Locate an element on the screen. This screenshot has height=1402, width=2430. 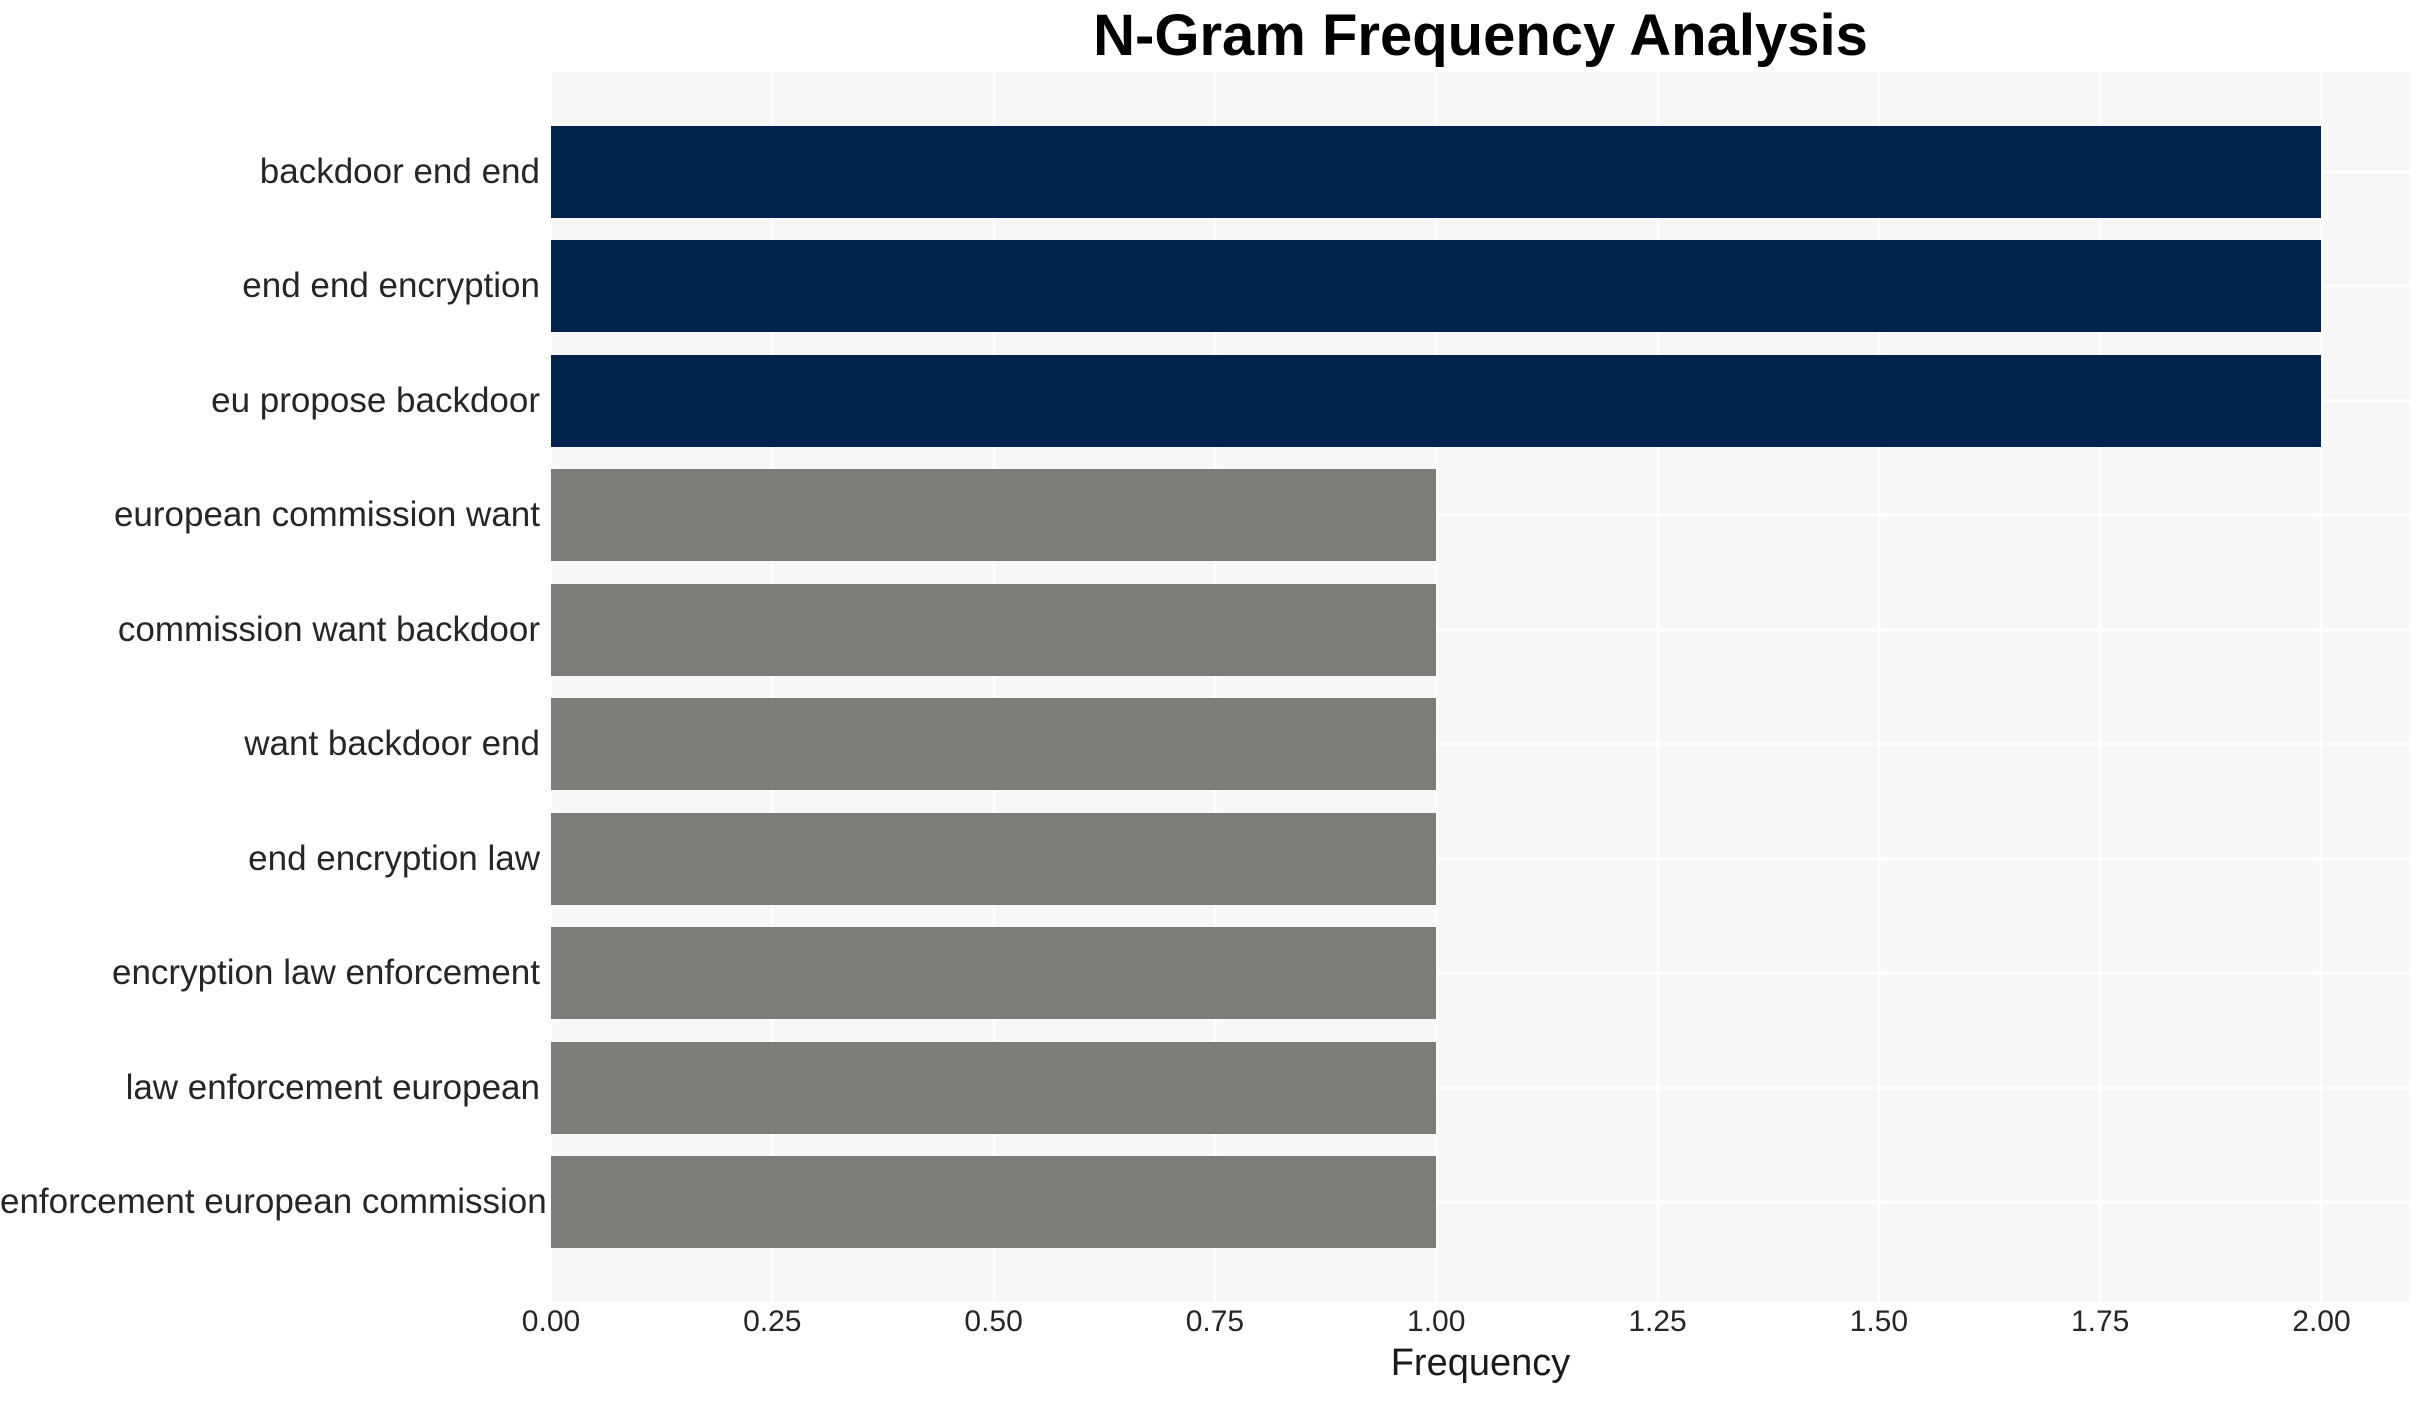
x-tick-label: 1.25 is located at coordinates (1657, 1321).